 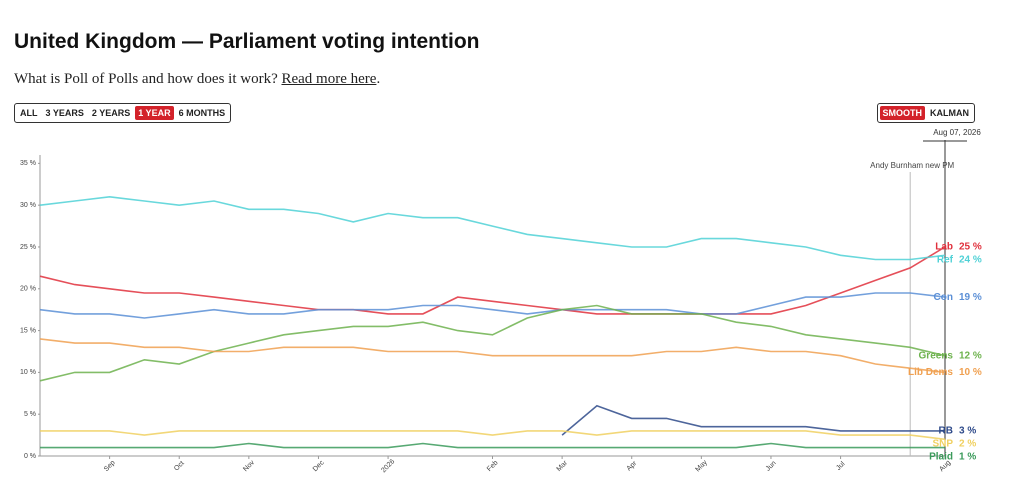 What do you see at coordinates (902, 113) in the screenshot?
I see `toggle-button: SMOOTH` at bounding box center [902, 113].